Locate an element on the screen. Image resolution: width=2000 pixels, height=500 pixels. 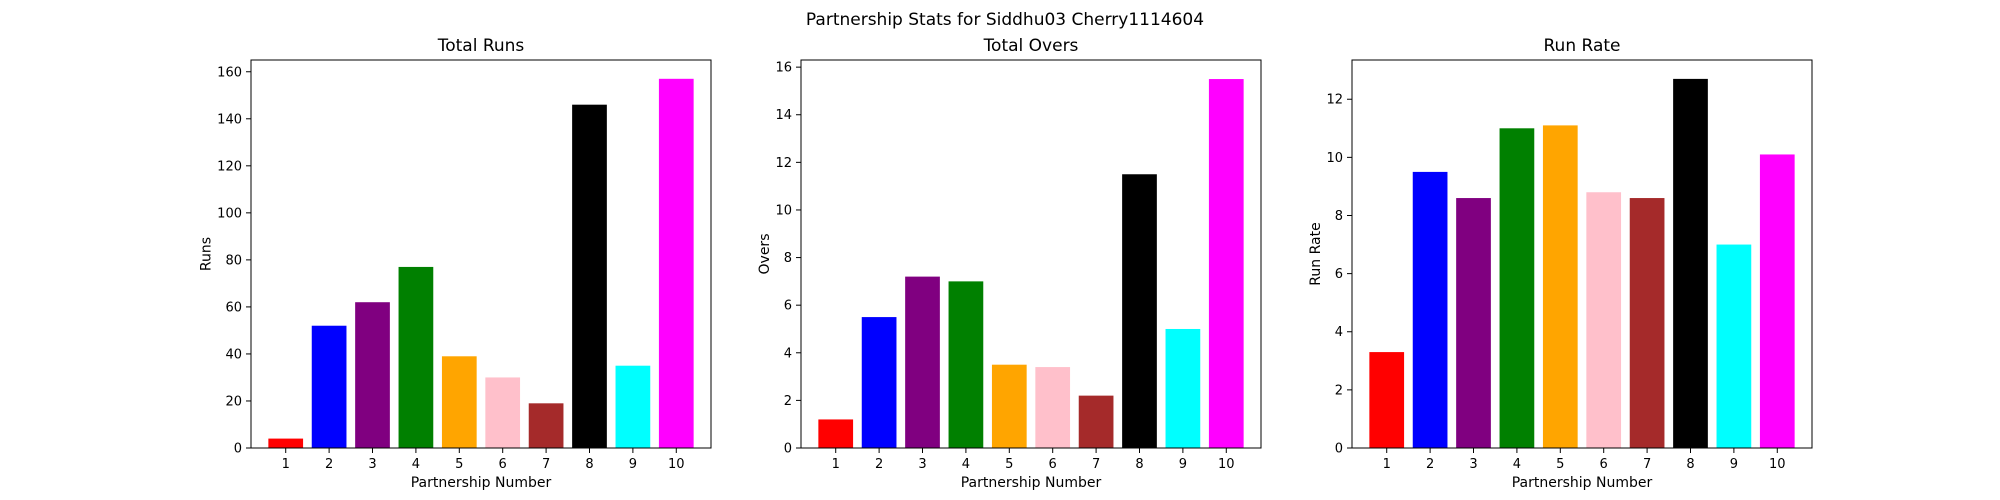
run-rate-y-axis-label: Run Rate is located at coordinates (1316, 253).